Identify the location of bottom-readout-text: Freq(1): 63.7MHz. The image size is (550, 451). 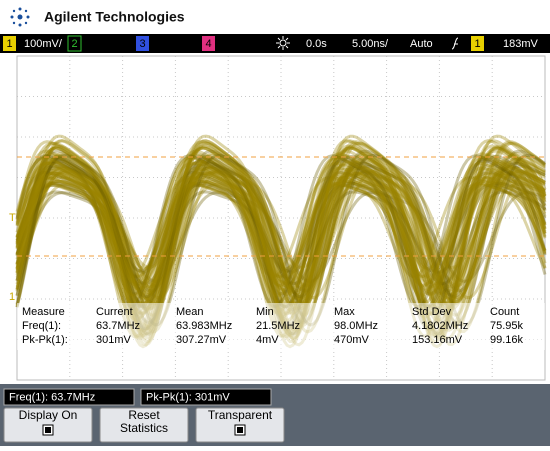
(52, 397).